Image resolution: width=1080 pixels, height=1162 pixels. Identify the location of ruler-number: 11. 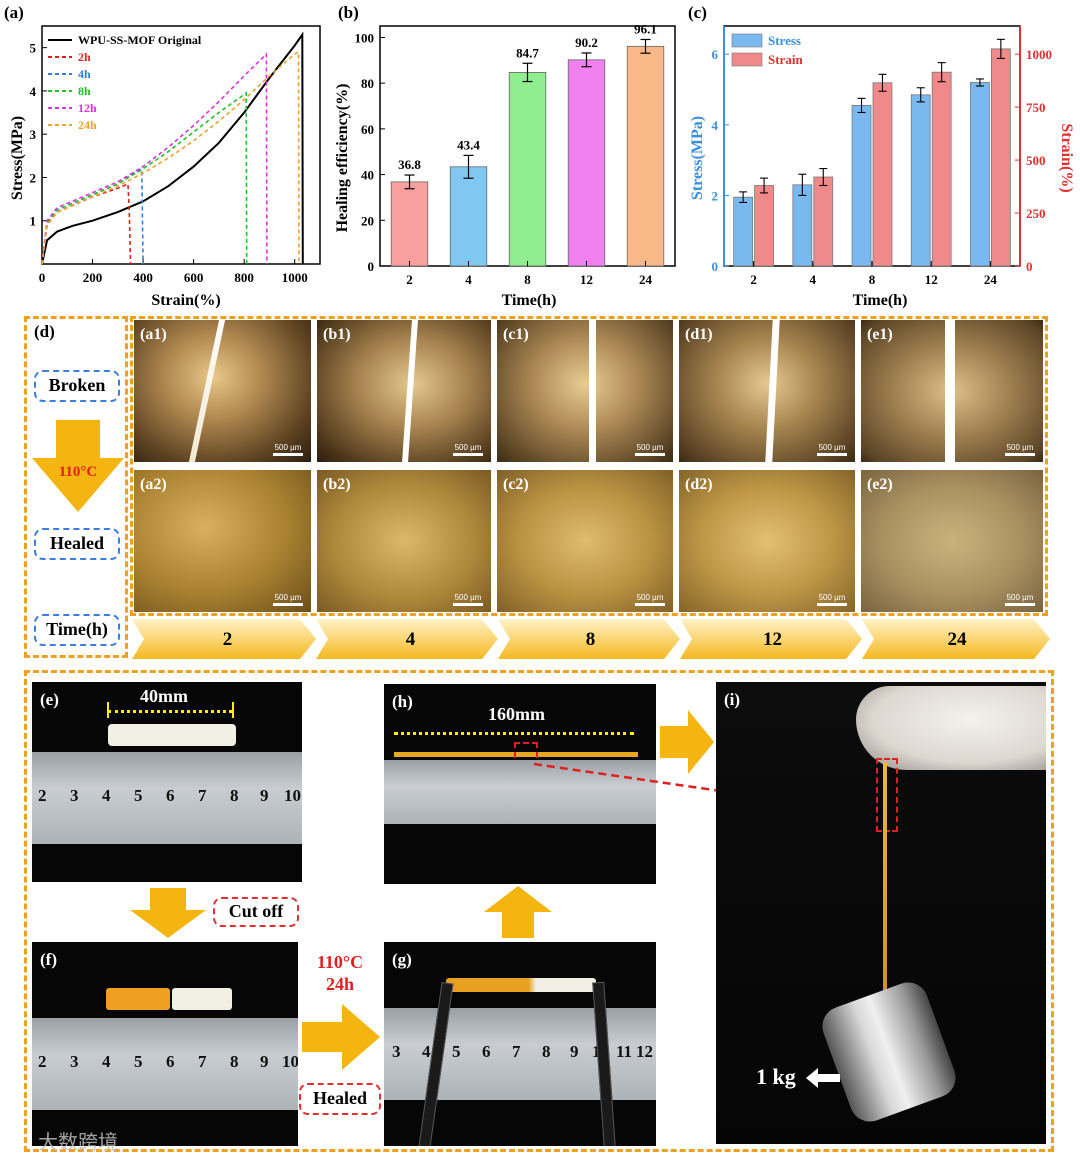
(624, 1051).